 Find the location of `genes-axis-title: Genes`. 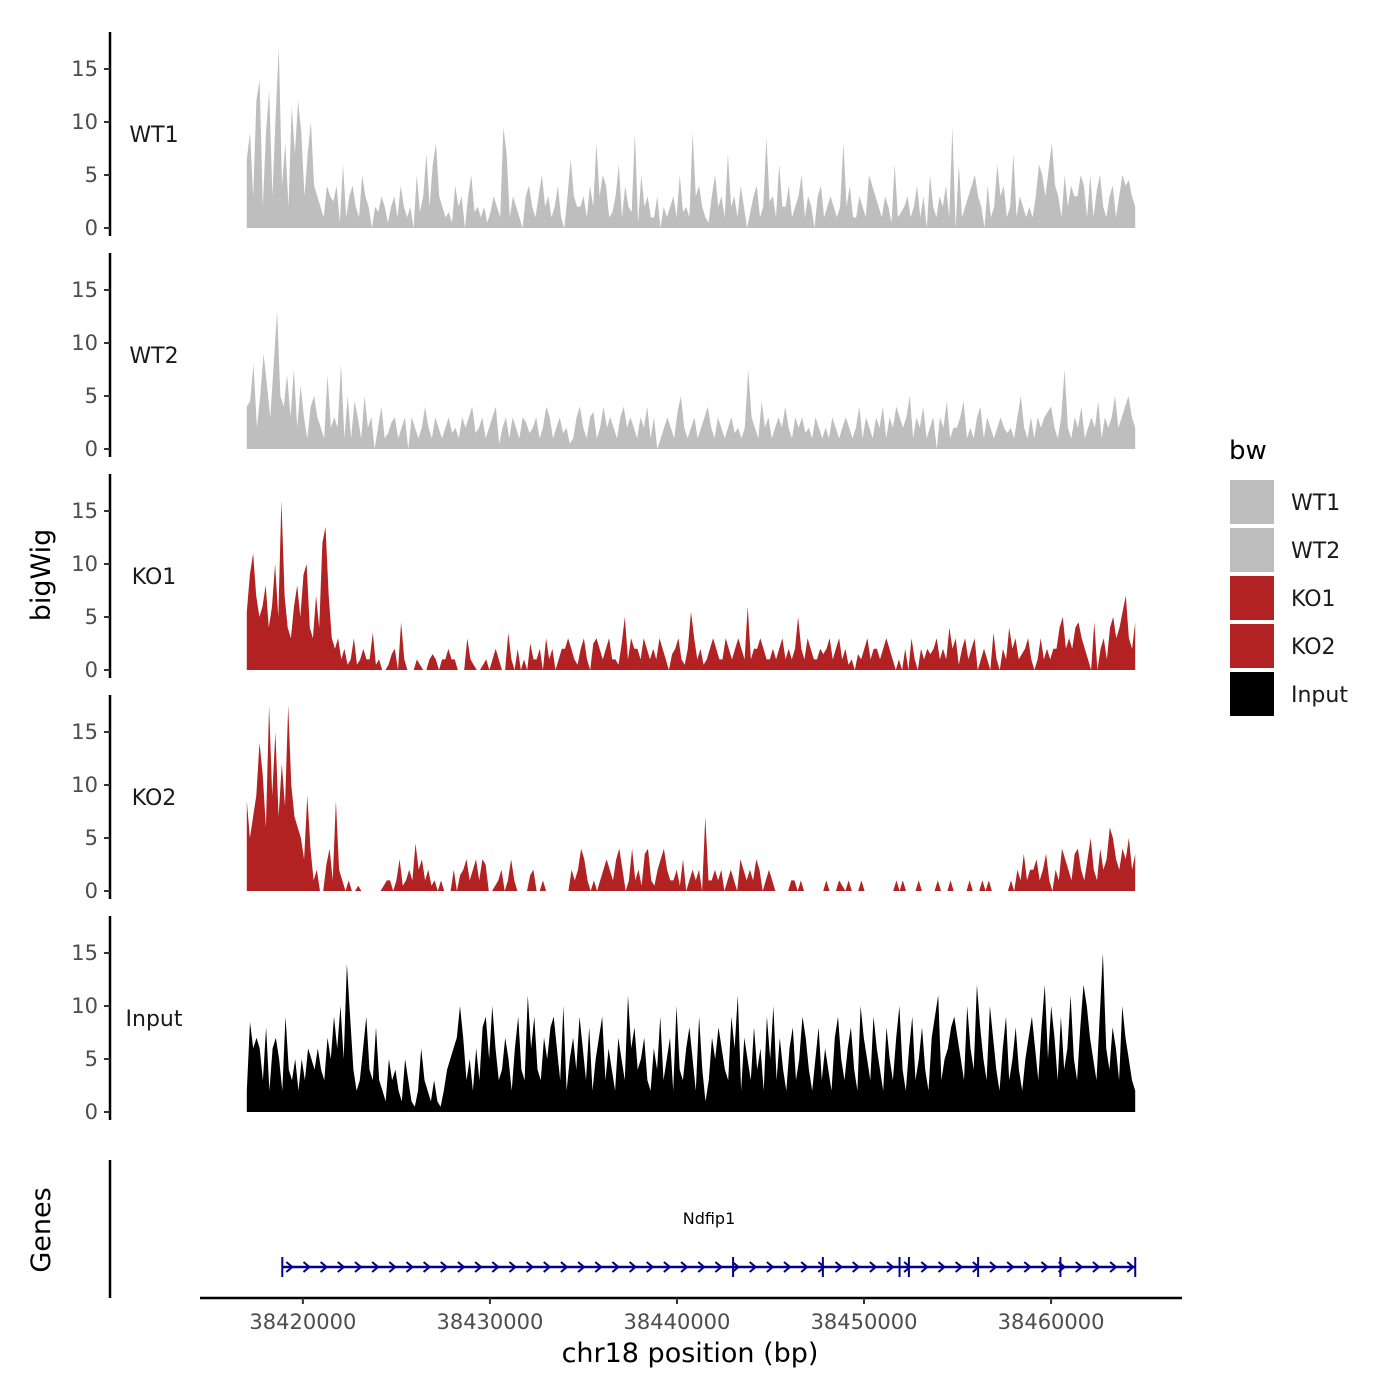

genes-axis-title: Genes is located at coordinates (41, 1229).